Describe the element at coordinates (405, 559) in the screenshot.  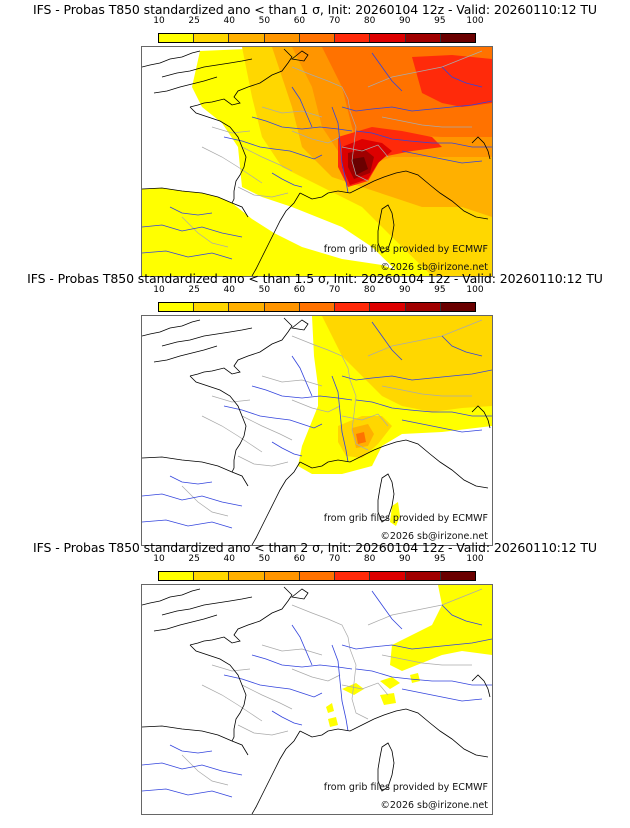
I see `colorbar-tick-label: 90` at that location.